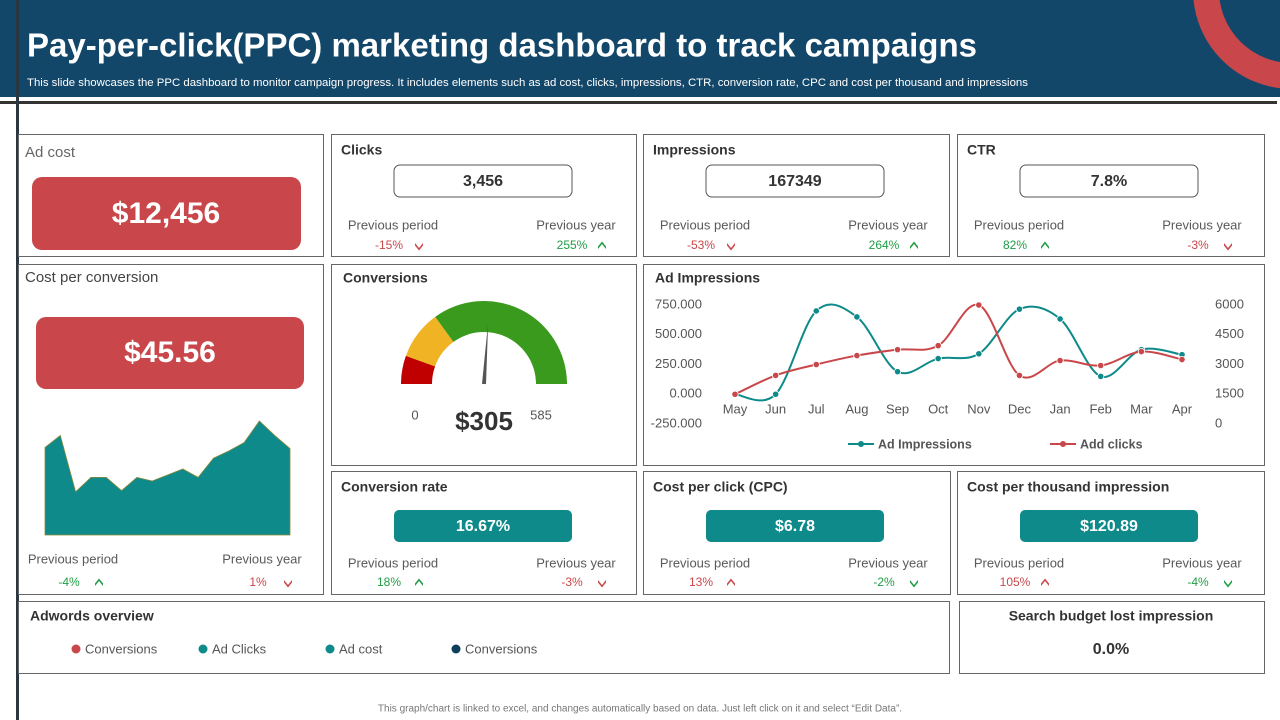 The image size is (1280, 720). What do you see at coordinates (1111, 649) in the screenshot?
I see `card-value: 0.0%` at bounding box center [1111, 649].